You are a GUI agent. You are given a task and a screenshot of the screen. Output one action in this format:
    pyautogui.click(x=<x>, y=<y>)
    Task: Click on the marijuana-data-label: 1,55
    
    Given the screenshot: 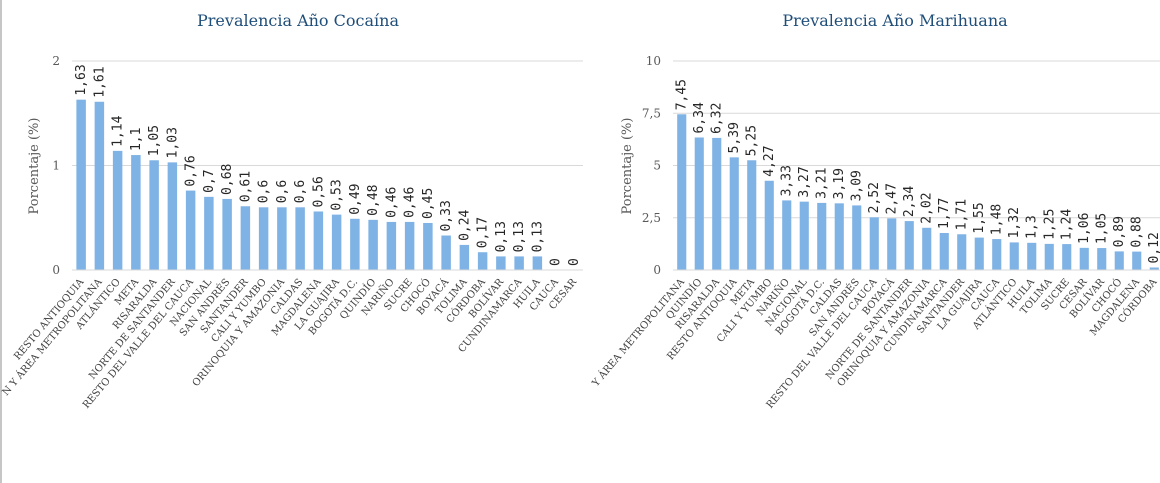 What is the action you would take?
    pyautogui.click(x=979, y=217)
    